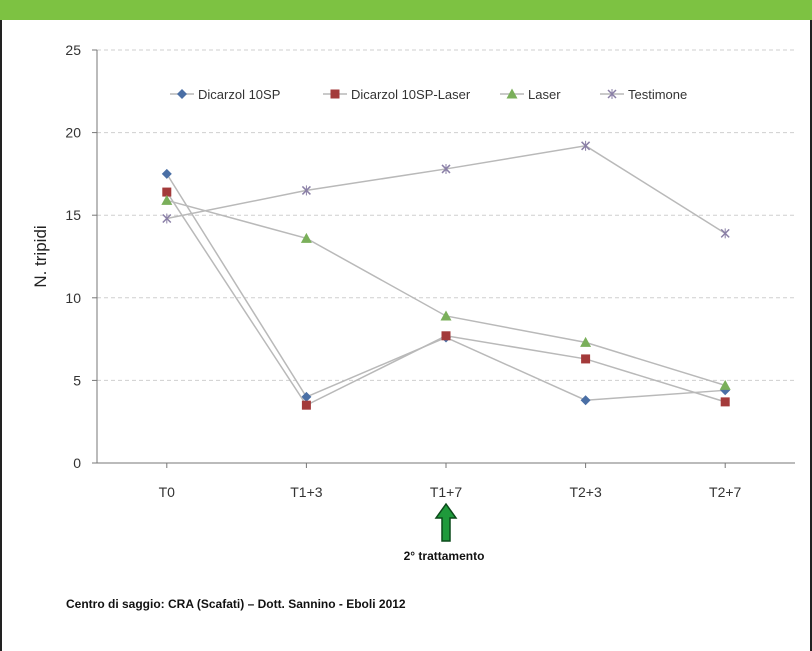 This screenshot has height=651, width=812. I want to click on annotation-label: 2° trattamento, so click(444, 556).